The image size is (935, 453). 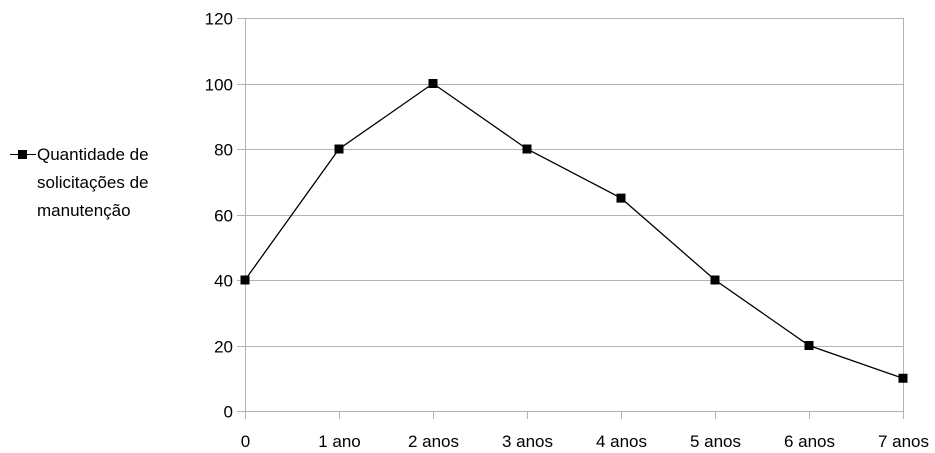 What do you see at coordinates (219, 19) in the screenshot?
I see `y-tick-label: 120` at bounding box center [219, 19].